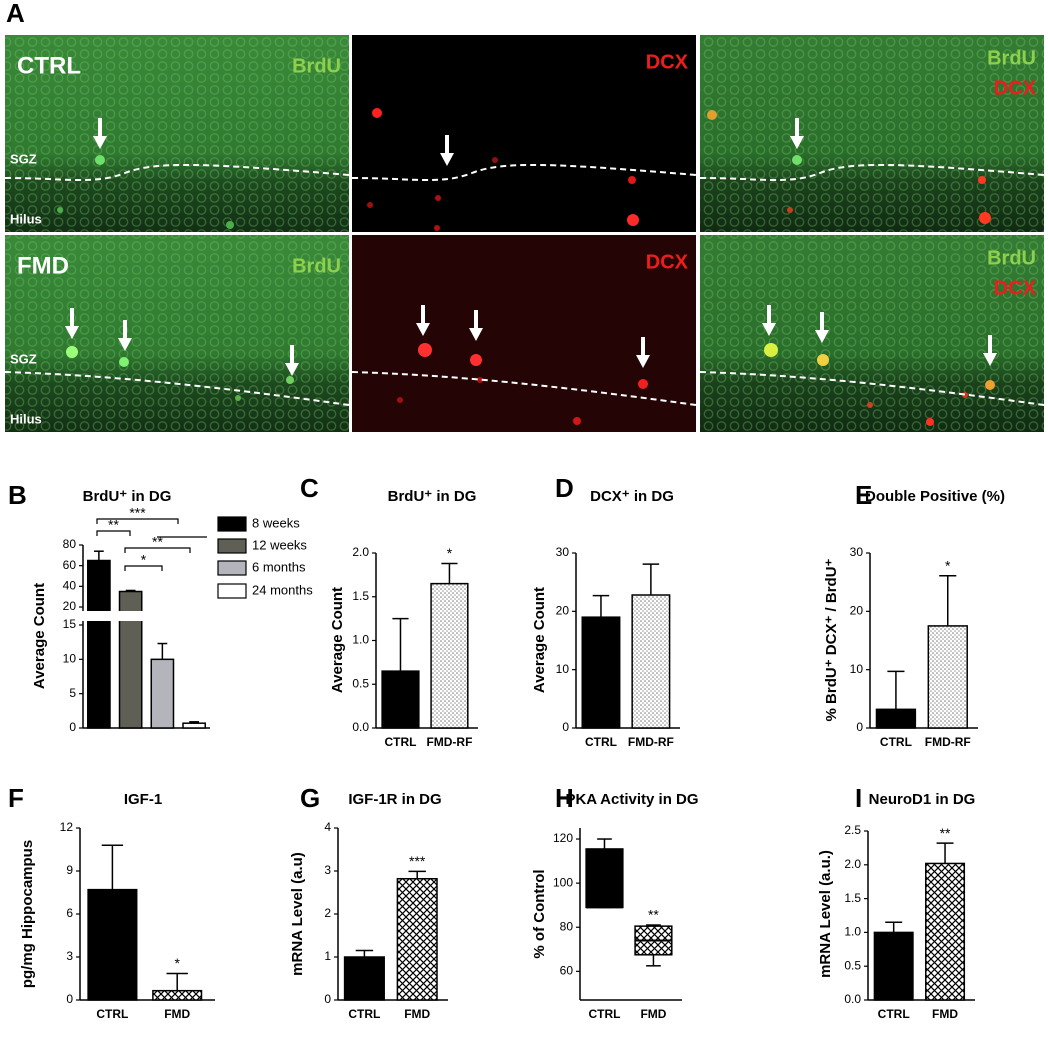  Describe the element at coordinates (857, 669) in the screenshot. I see `y-tick-label: 10` at that location.